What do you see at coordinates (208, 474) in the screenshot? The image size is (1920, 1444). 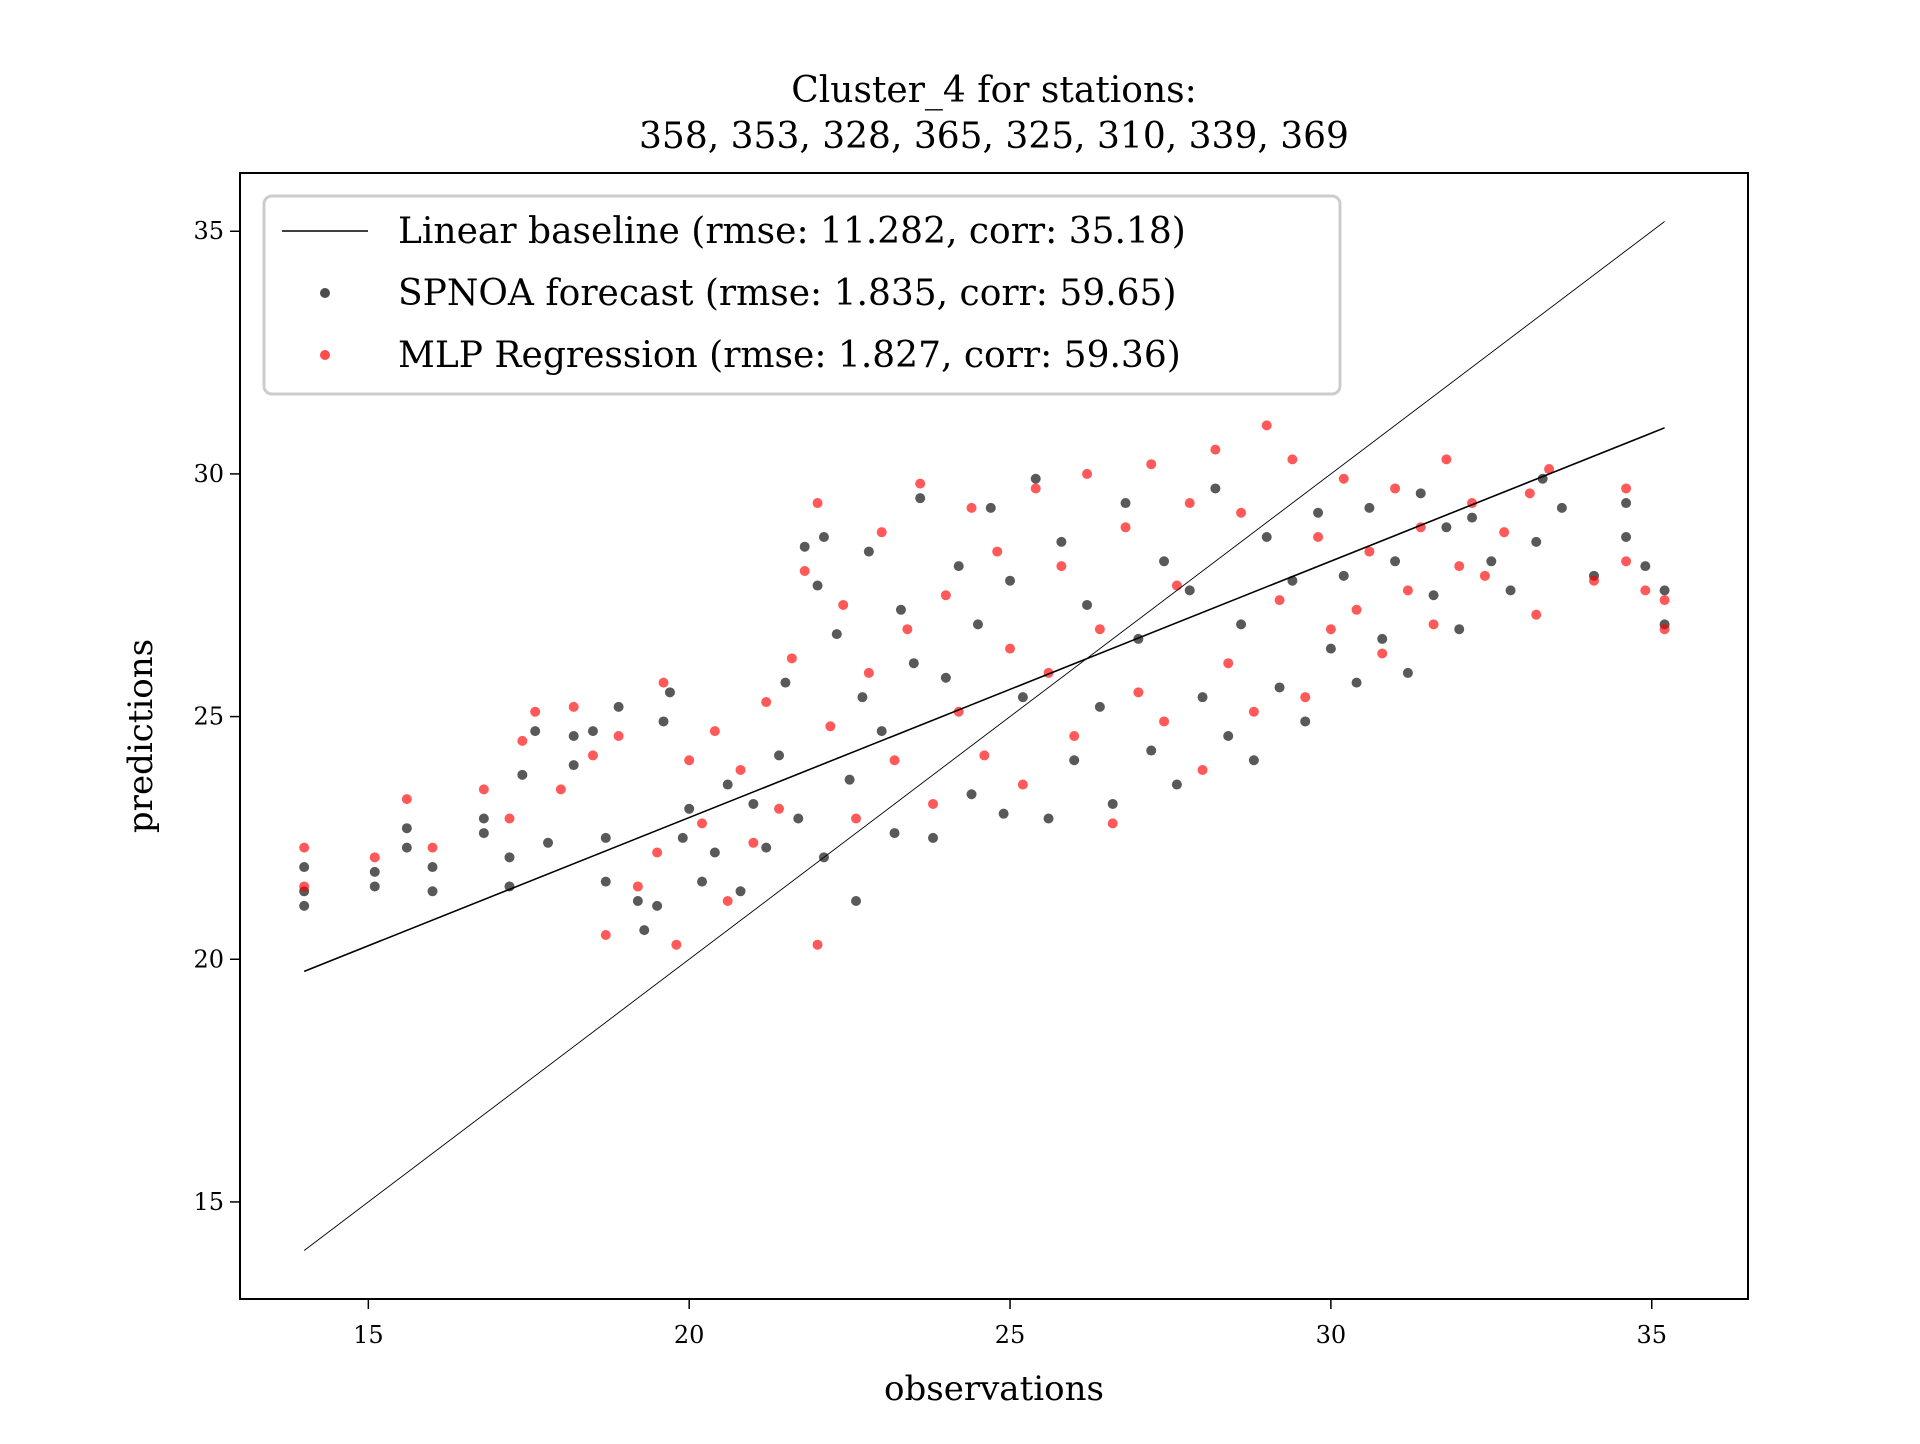 I see `y-tick-label: 30` at bounding box center [208, 474].